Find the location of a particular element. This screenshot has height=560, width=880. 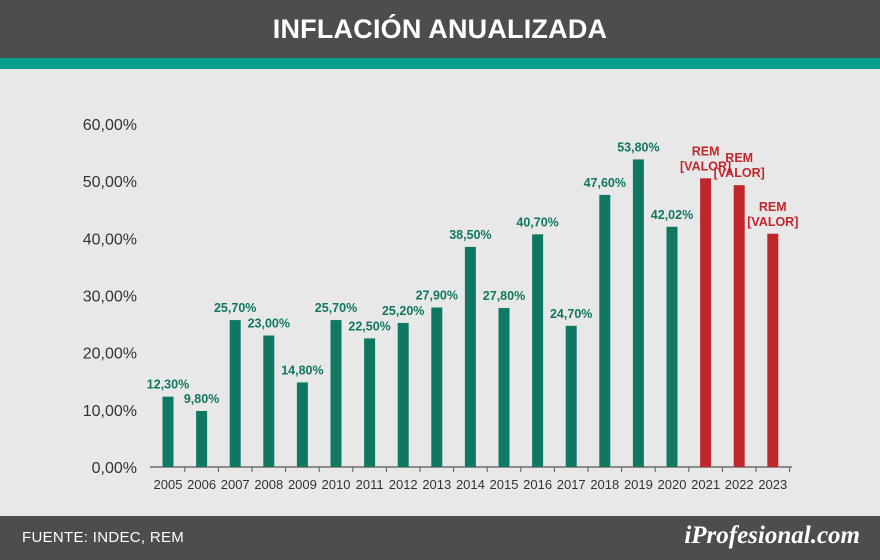

x-tick-label: 2007 is located at coordinates (235, 484).